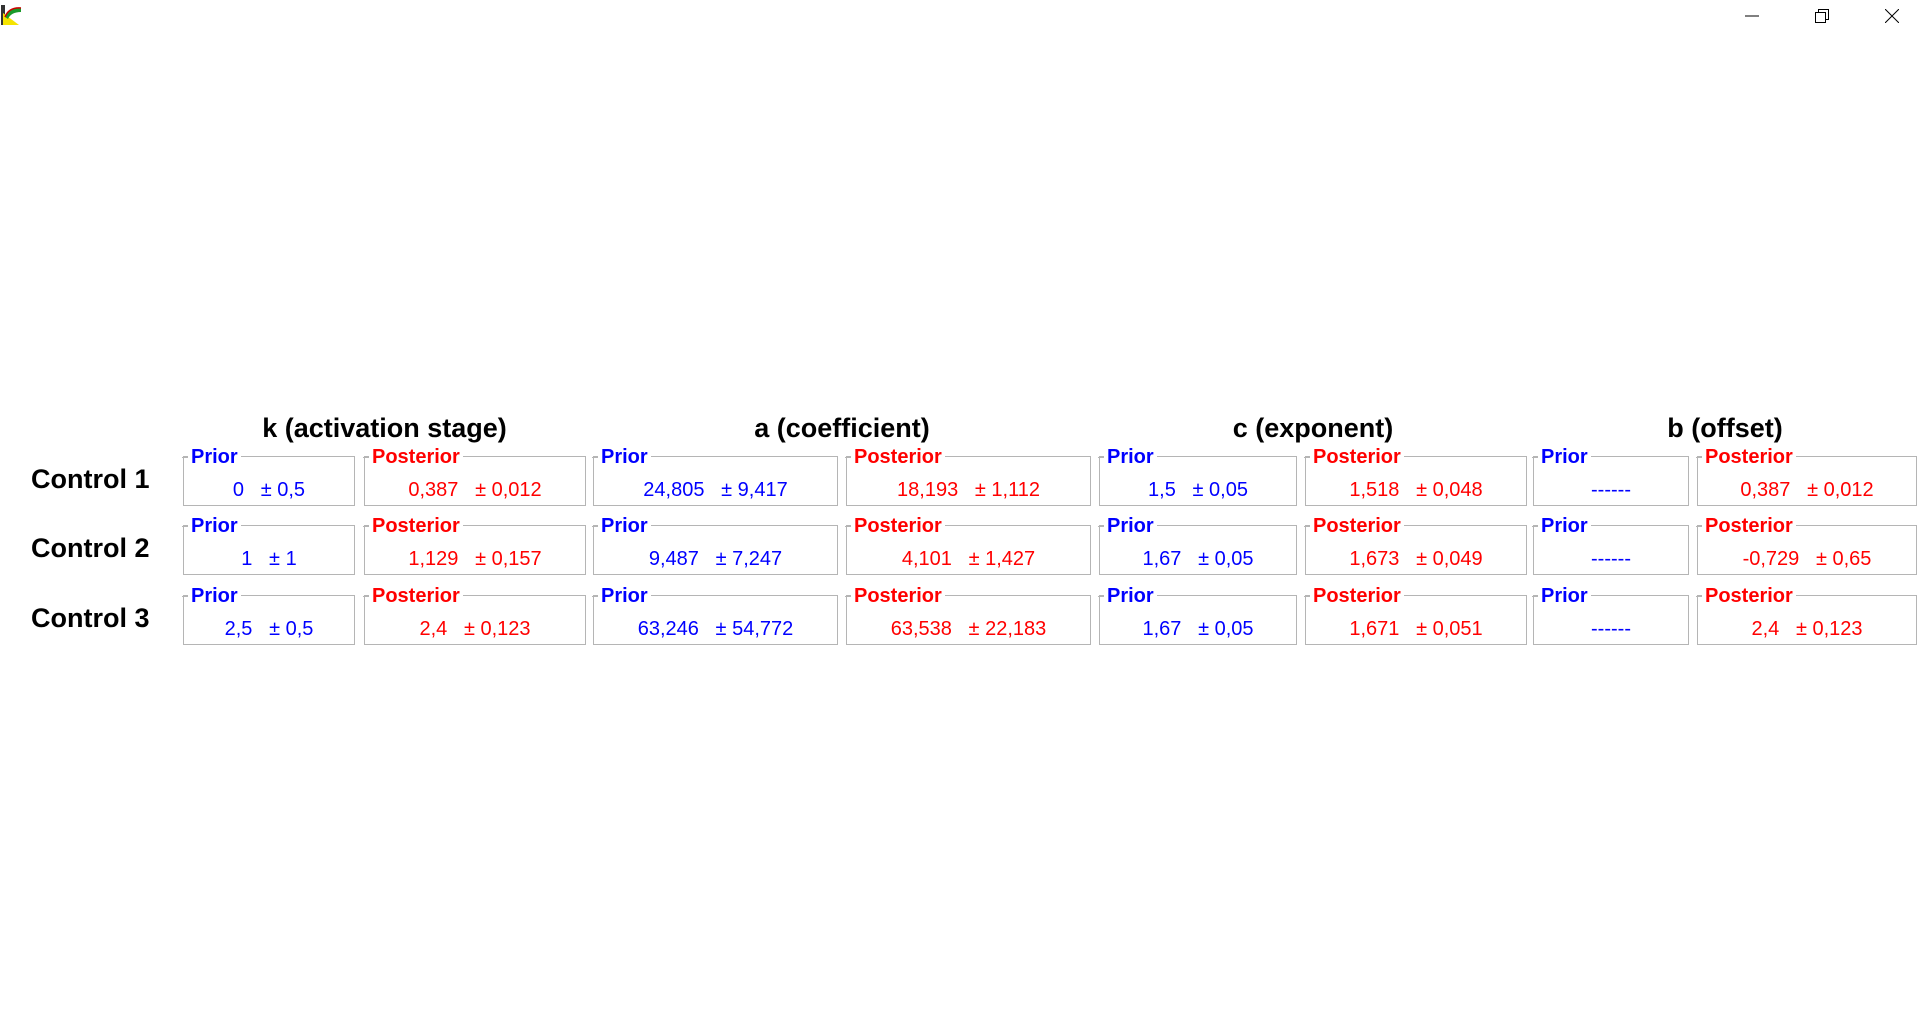 The height and width of the screenshot is (1020, 1918). What do you see at coordinates (1610, 476) in the screenshot?
I see `prior-box-b-control-1: Prior ------` at bounding box center [1610, 476].